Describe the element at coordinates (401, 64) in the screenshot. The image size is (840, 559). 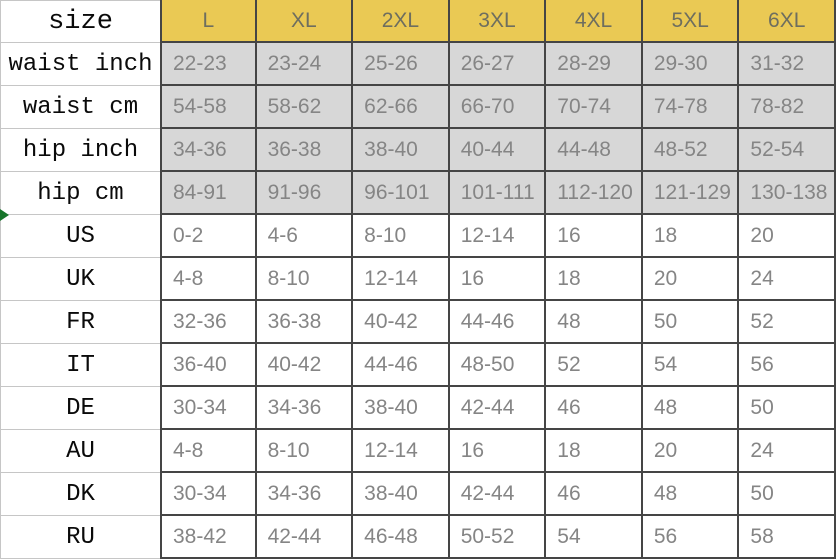
I see `meas-value-cell: 25-26` at that location.